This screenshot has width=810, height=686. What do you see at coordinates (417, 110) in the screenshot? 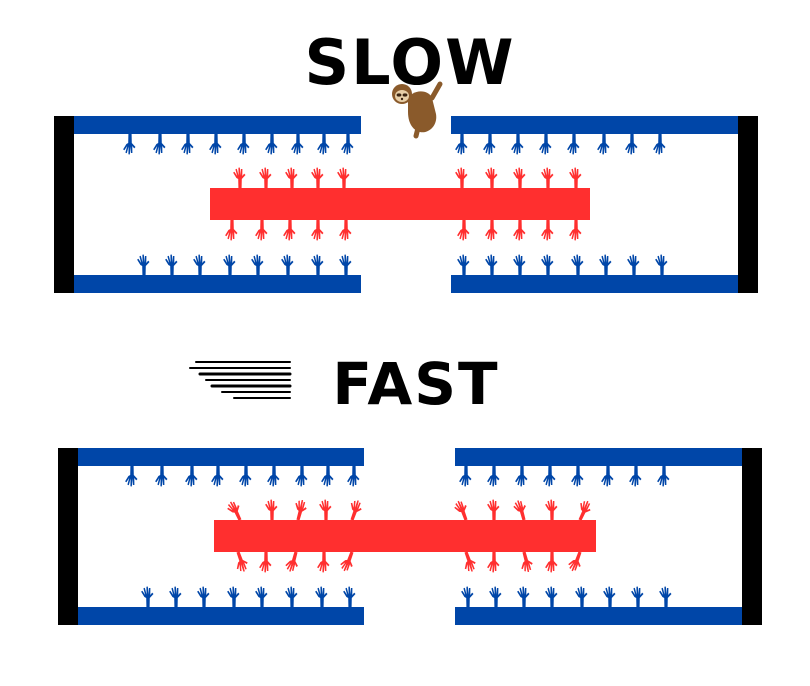
I see `sloth-icon` at bounding box center [417, 110].